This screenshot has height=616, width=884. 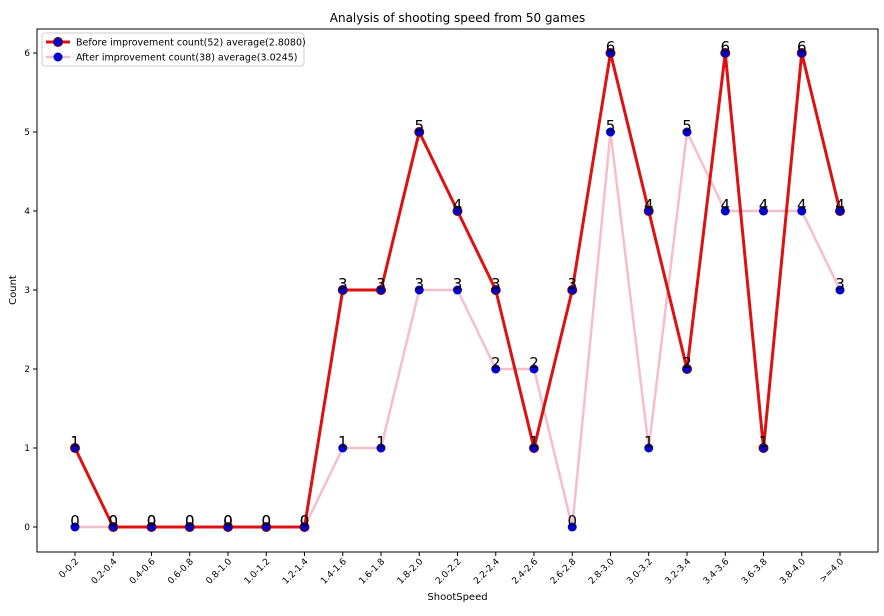 I want to click on y-tick-label: 3, so click(x=27, y=291).